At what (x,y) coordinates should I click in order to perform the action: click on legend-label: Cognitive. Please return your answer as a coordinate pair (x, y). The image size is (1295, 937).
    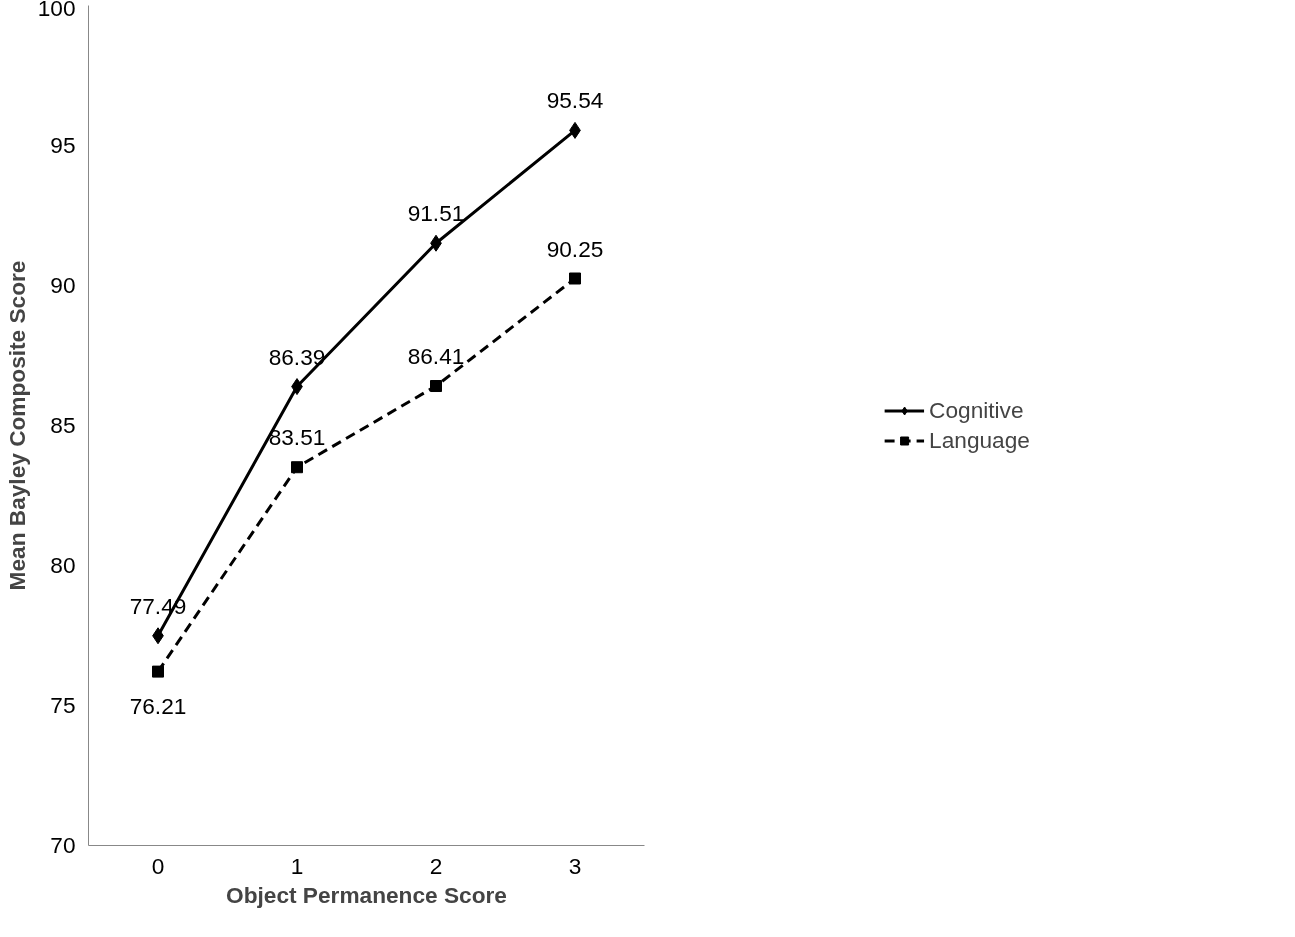
    Looking at the image, I should click on (976, 410).